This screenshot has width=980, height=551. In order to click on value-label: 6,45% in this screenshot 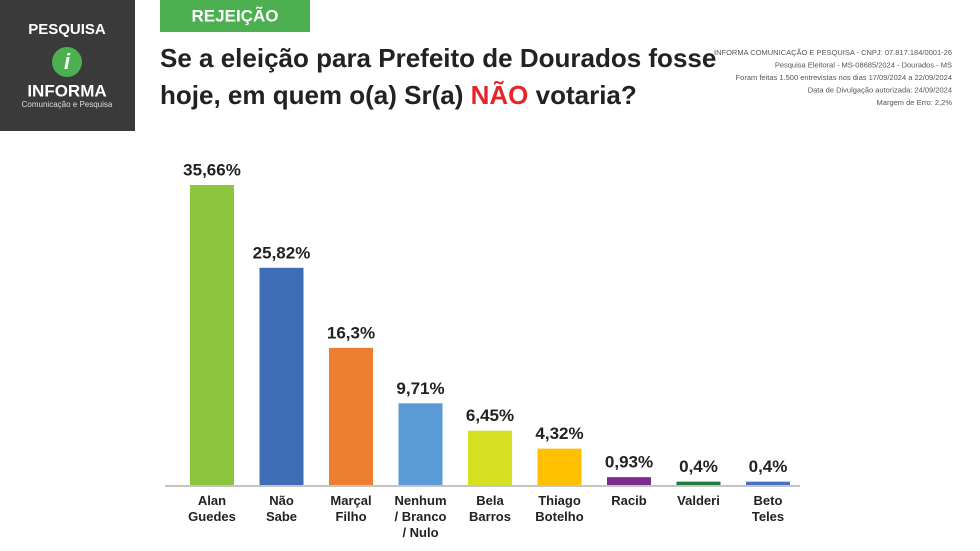, I will do `click(490, 415)`.